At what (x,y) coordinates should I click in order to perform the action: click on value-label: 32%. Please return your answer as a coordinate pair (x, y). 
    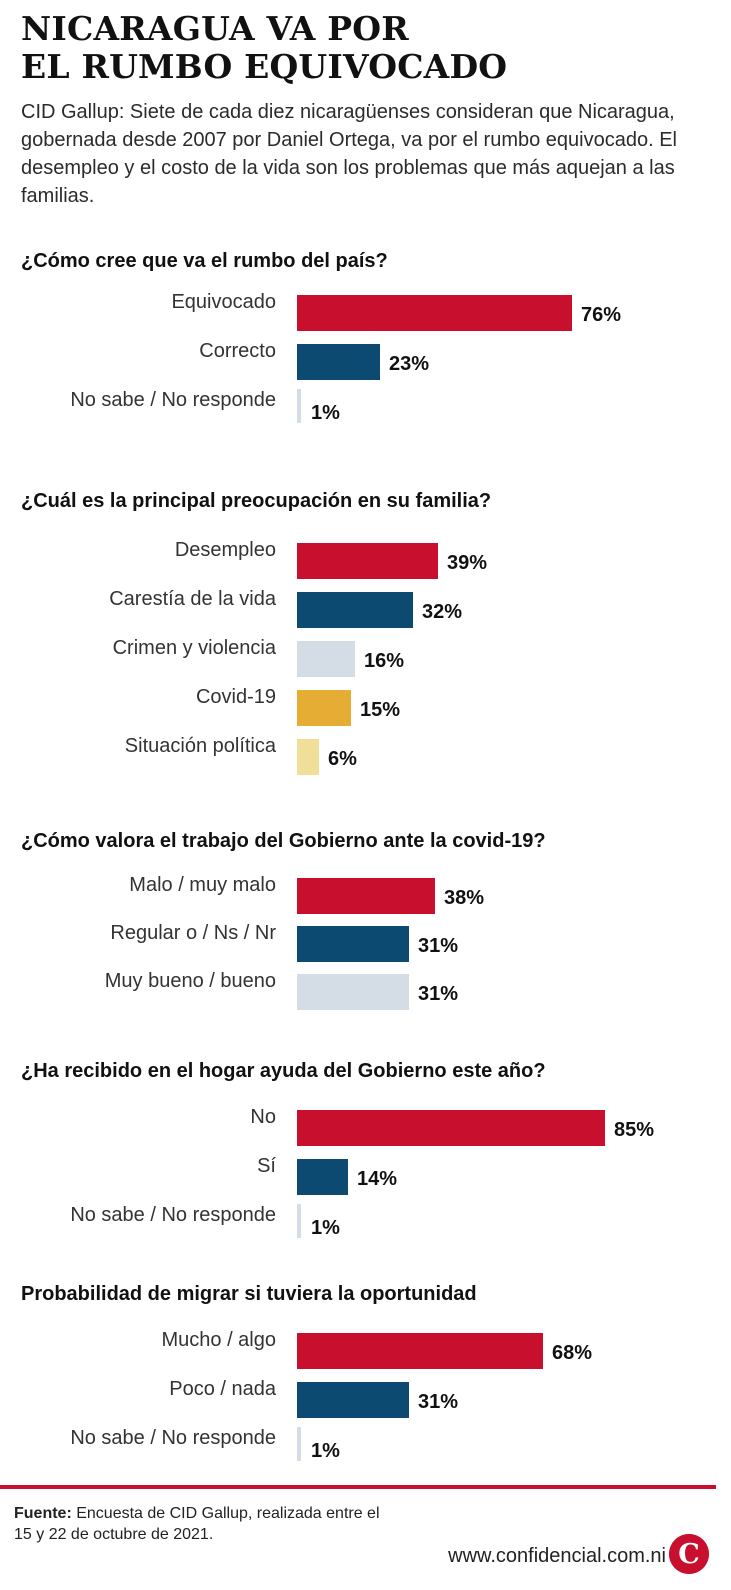
    Looking at the image, I should click on (442, 612).